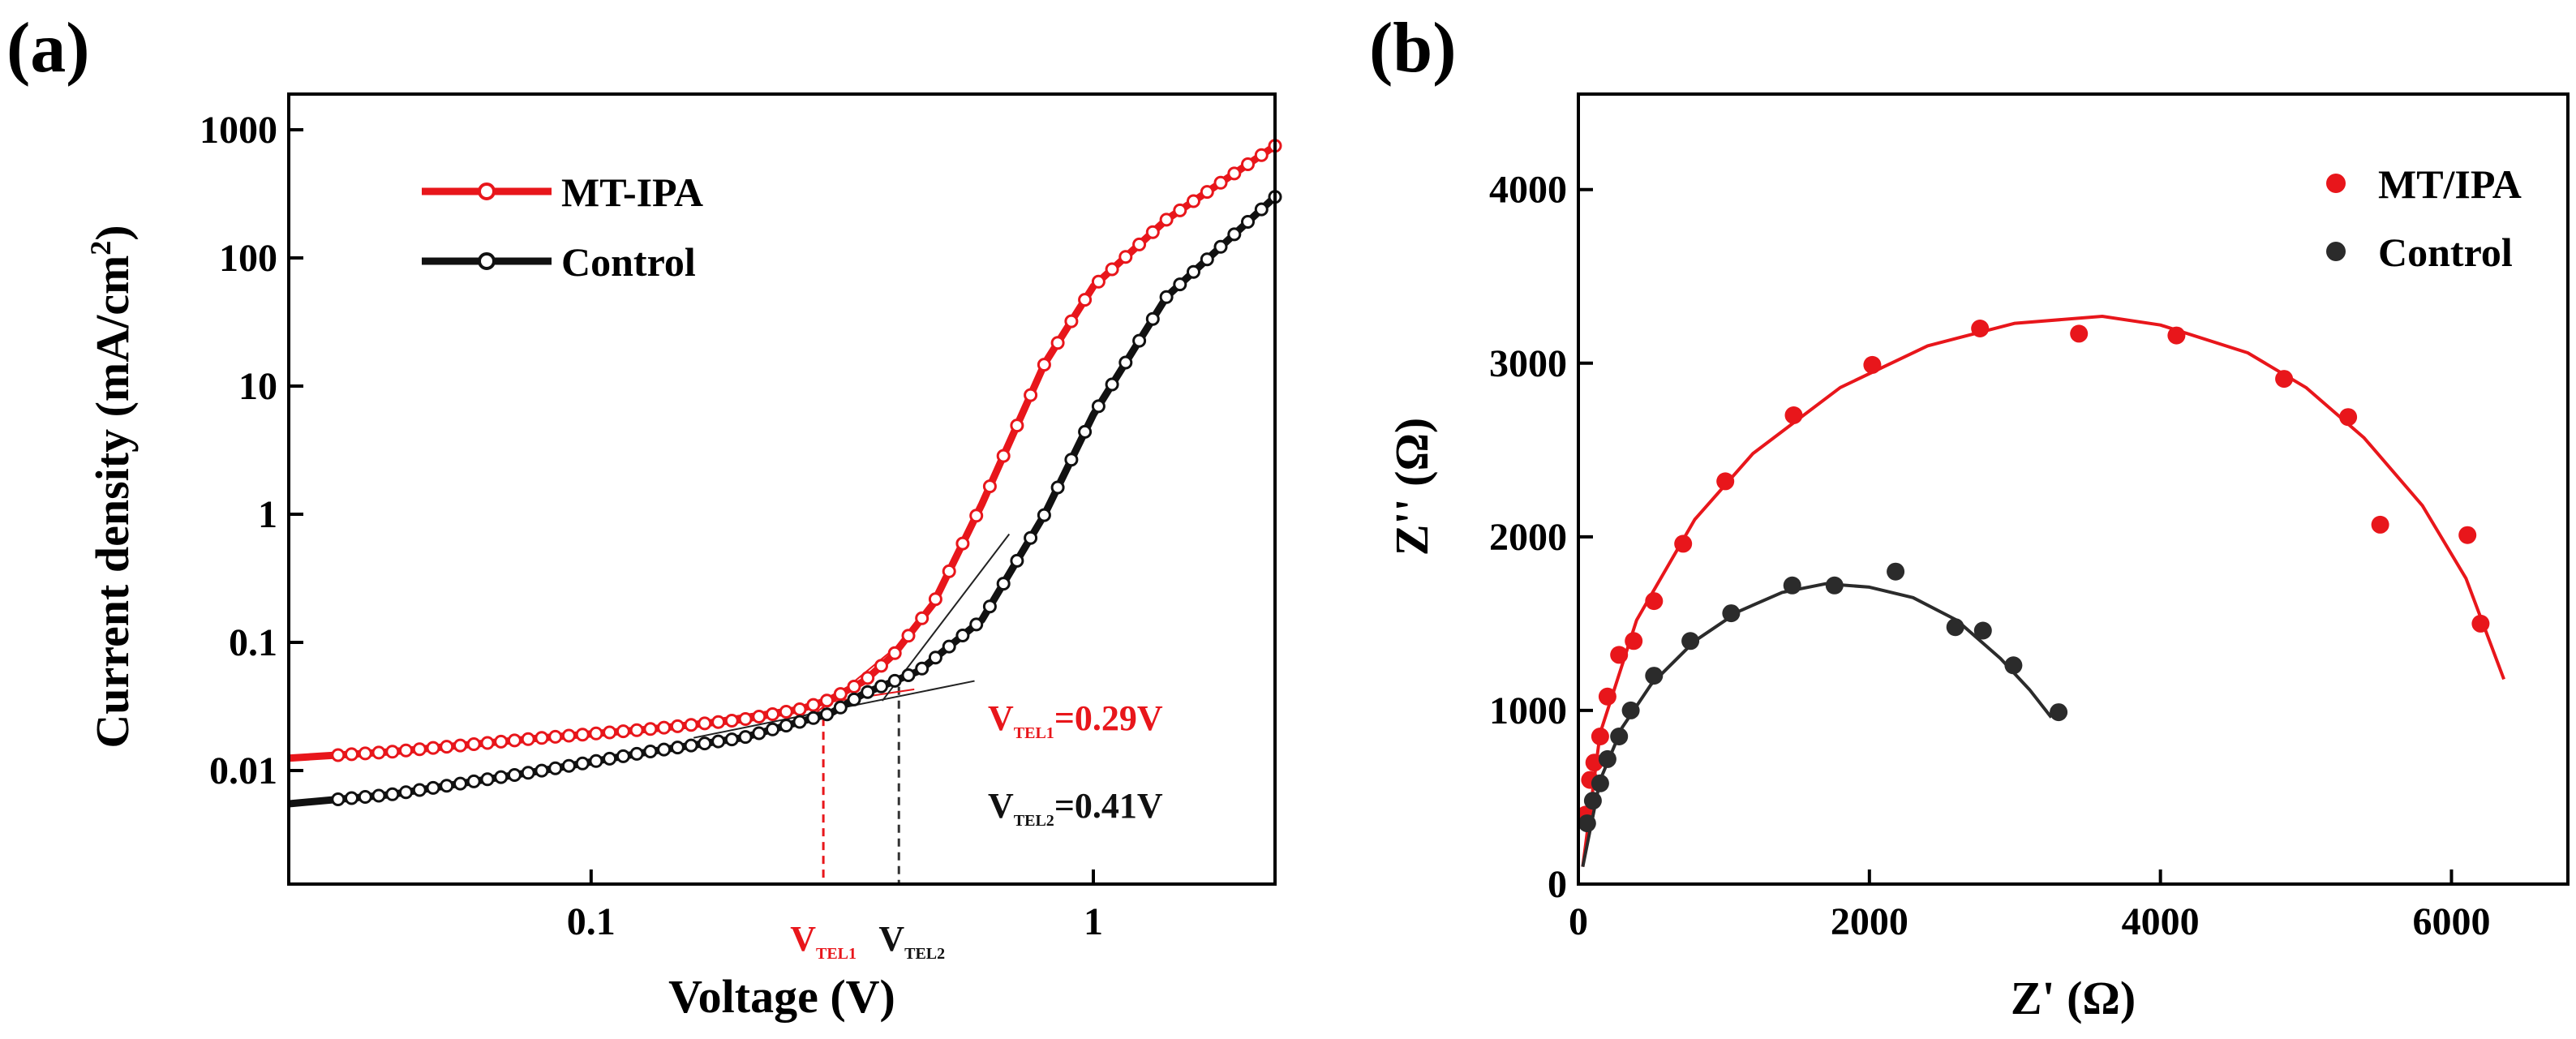 The image size is (2576, 1039). What do you see at coordinates (1528, 190) in the screenshot?
I see `b-y-tick-label-4000: 4000` at bounding box center [1528, 190].